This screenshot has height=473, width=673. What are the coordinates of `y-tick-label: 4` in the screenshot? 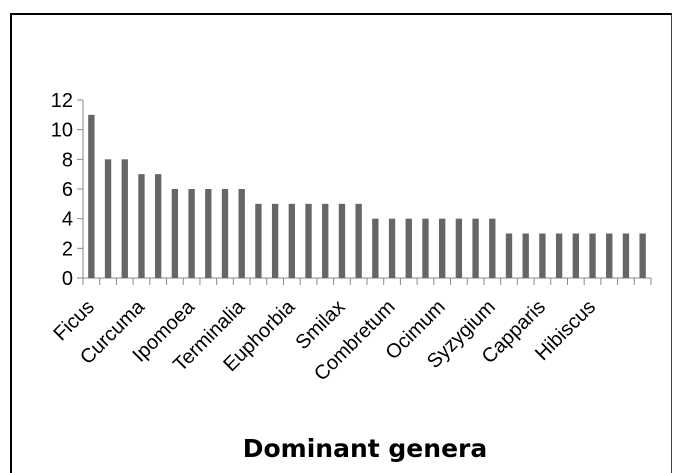 It's located at (67, 220).